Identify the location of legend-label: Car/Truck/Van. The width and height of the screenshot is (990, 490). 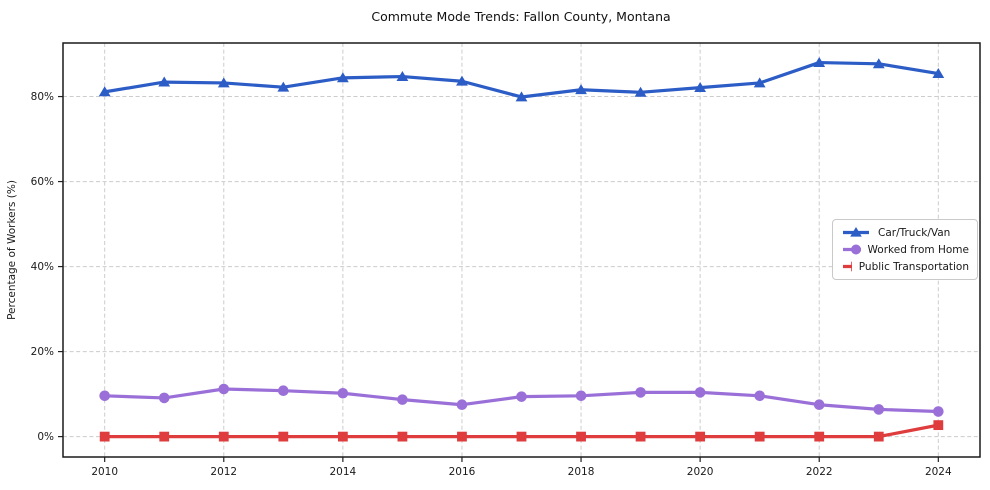
(914, 232).